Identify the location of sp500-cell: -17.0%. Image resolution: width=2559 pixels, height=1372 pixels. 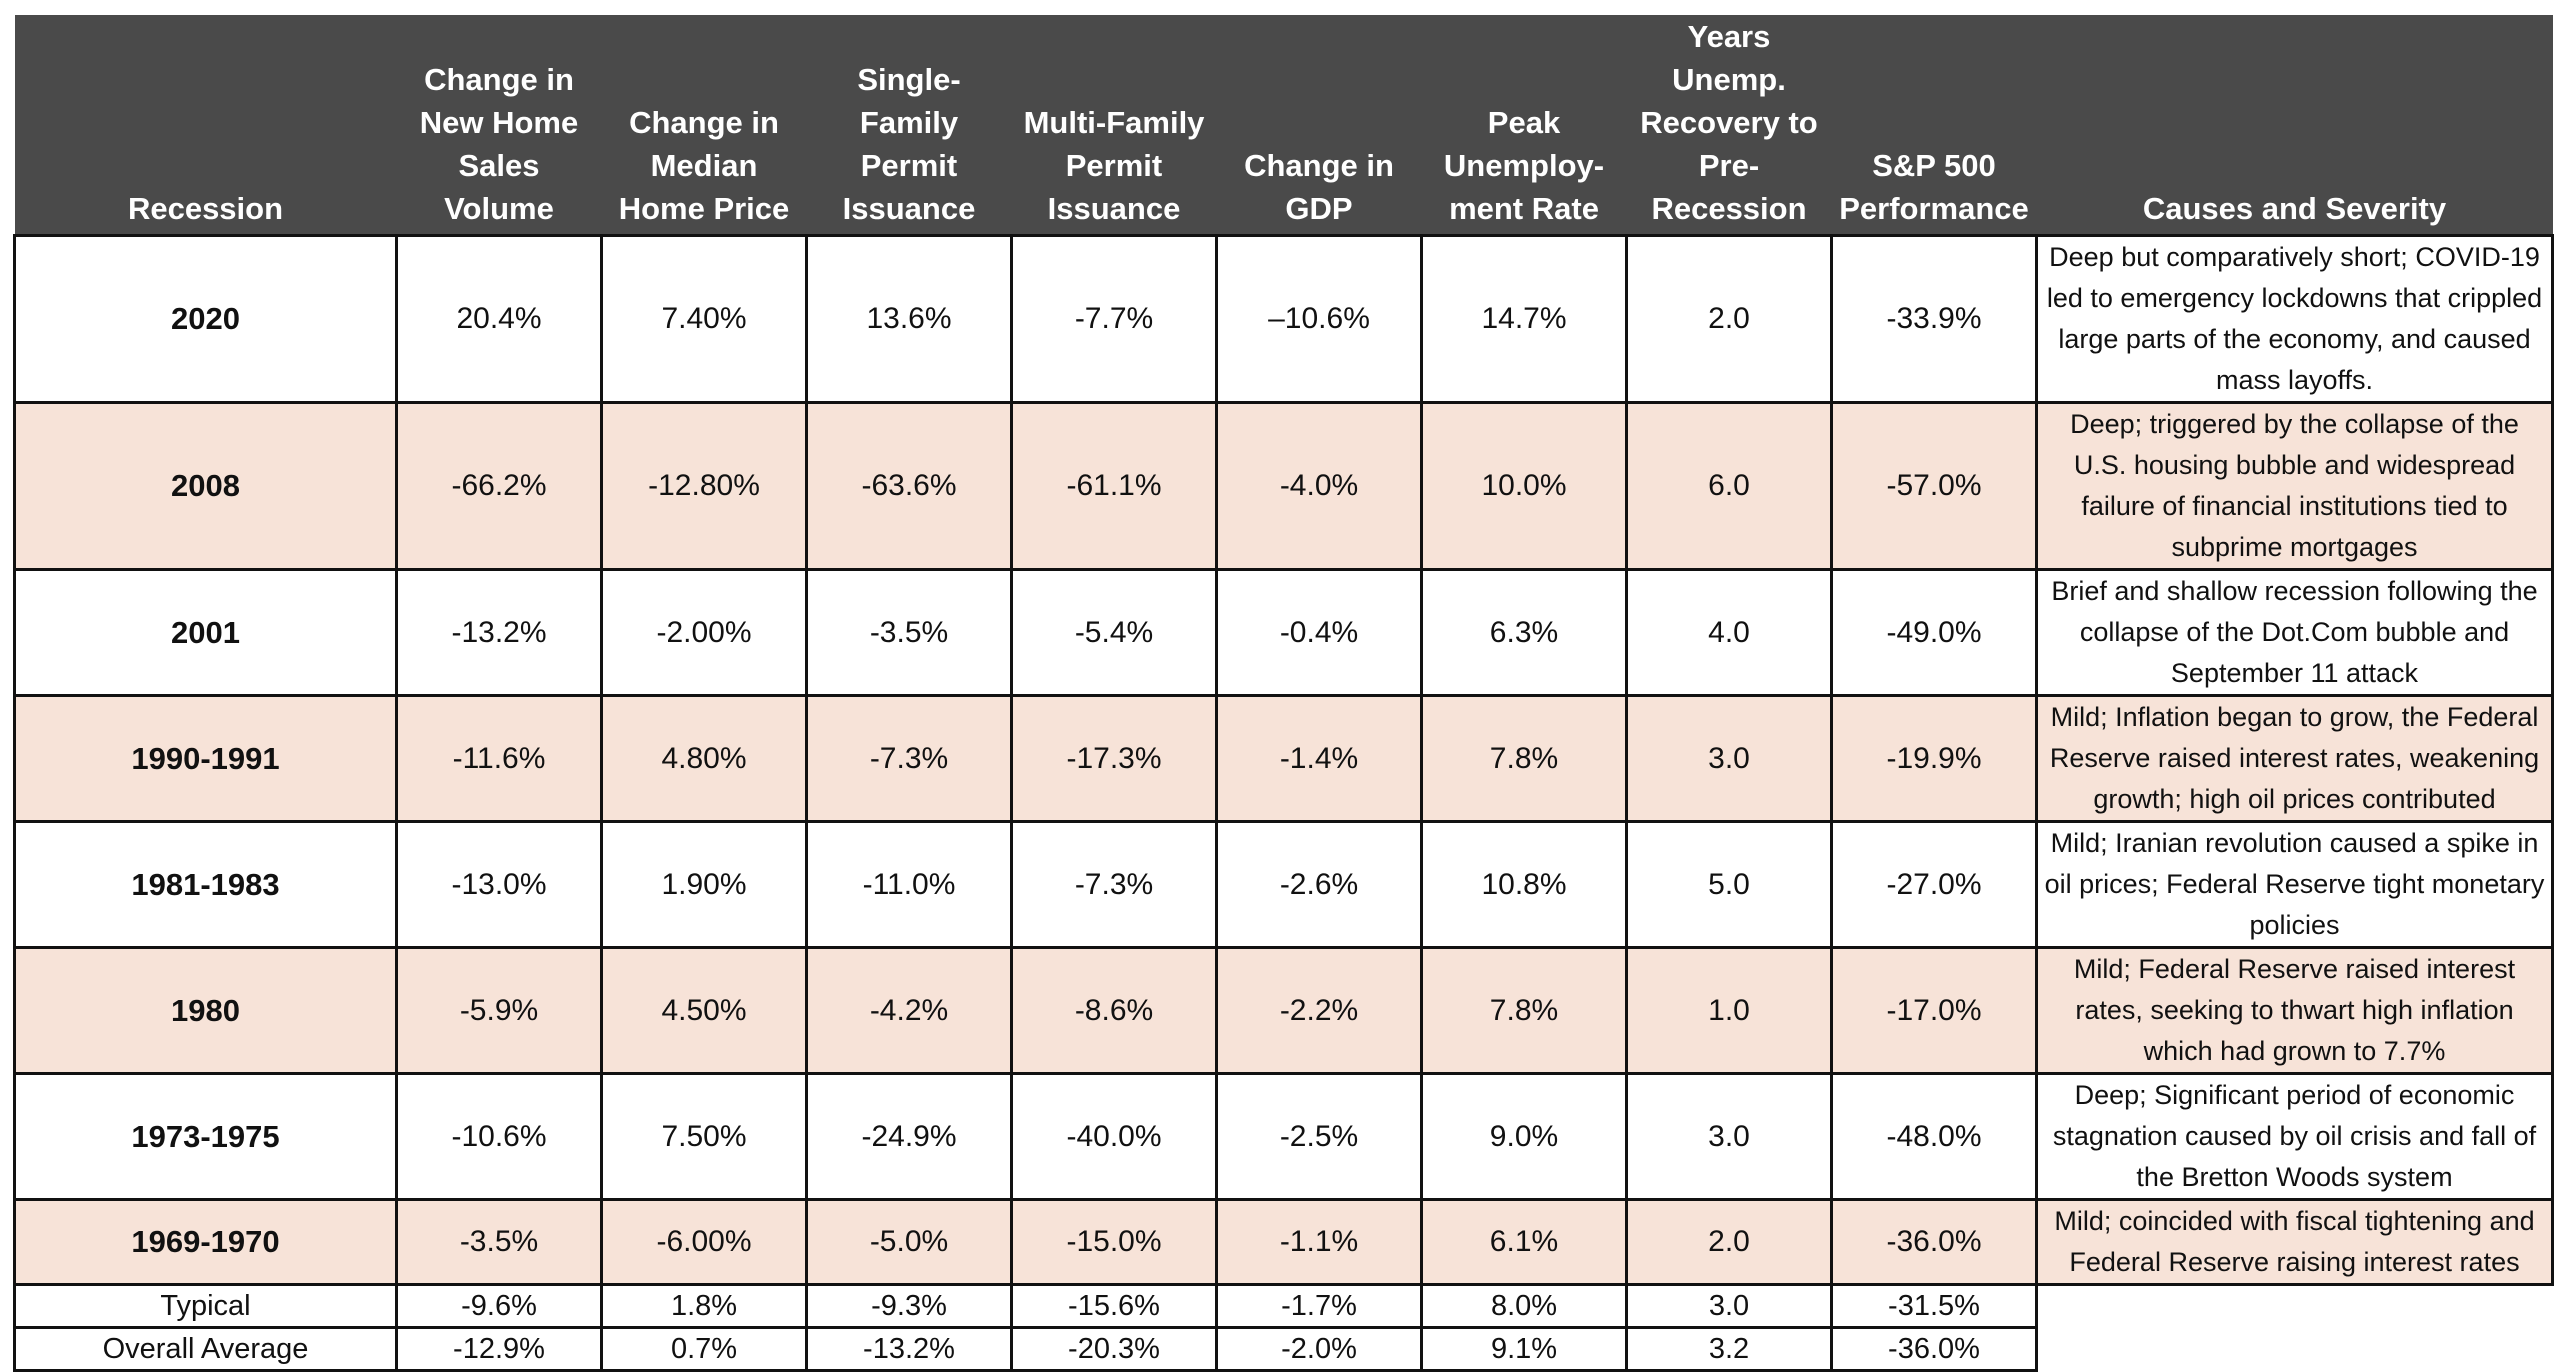
(1934, 1010).